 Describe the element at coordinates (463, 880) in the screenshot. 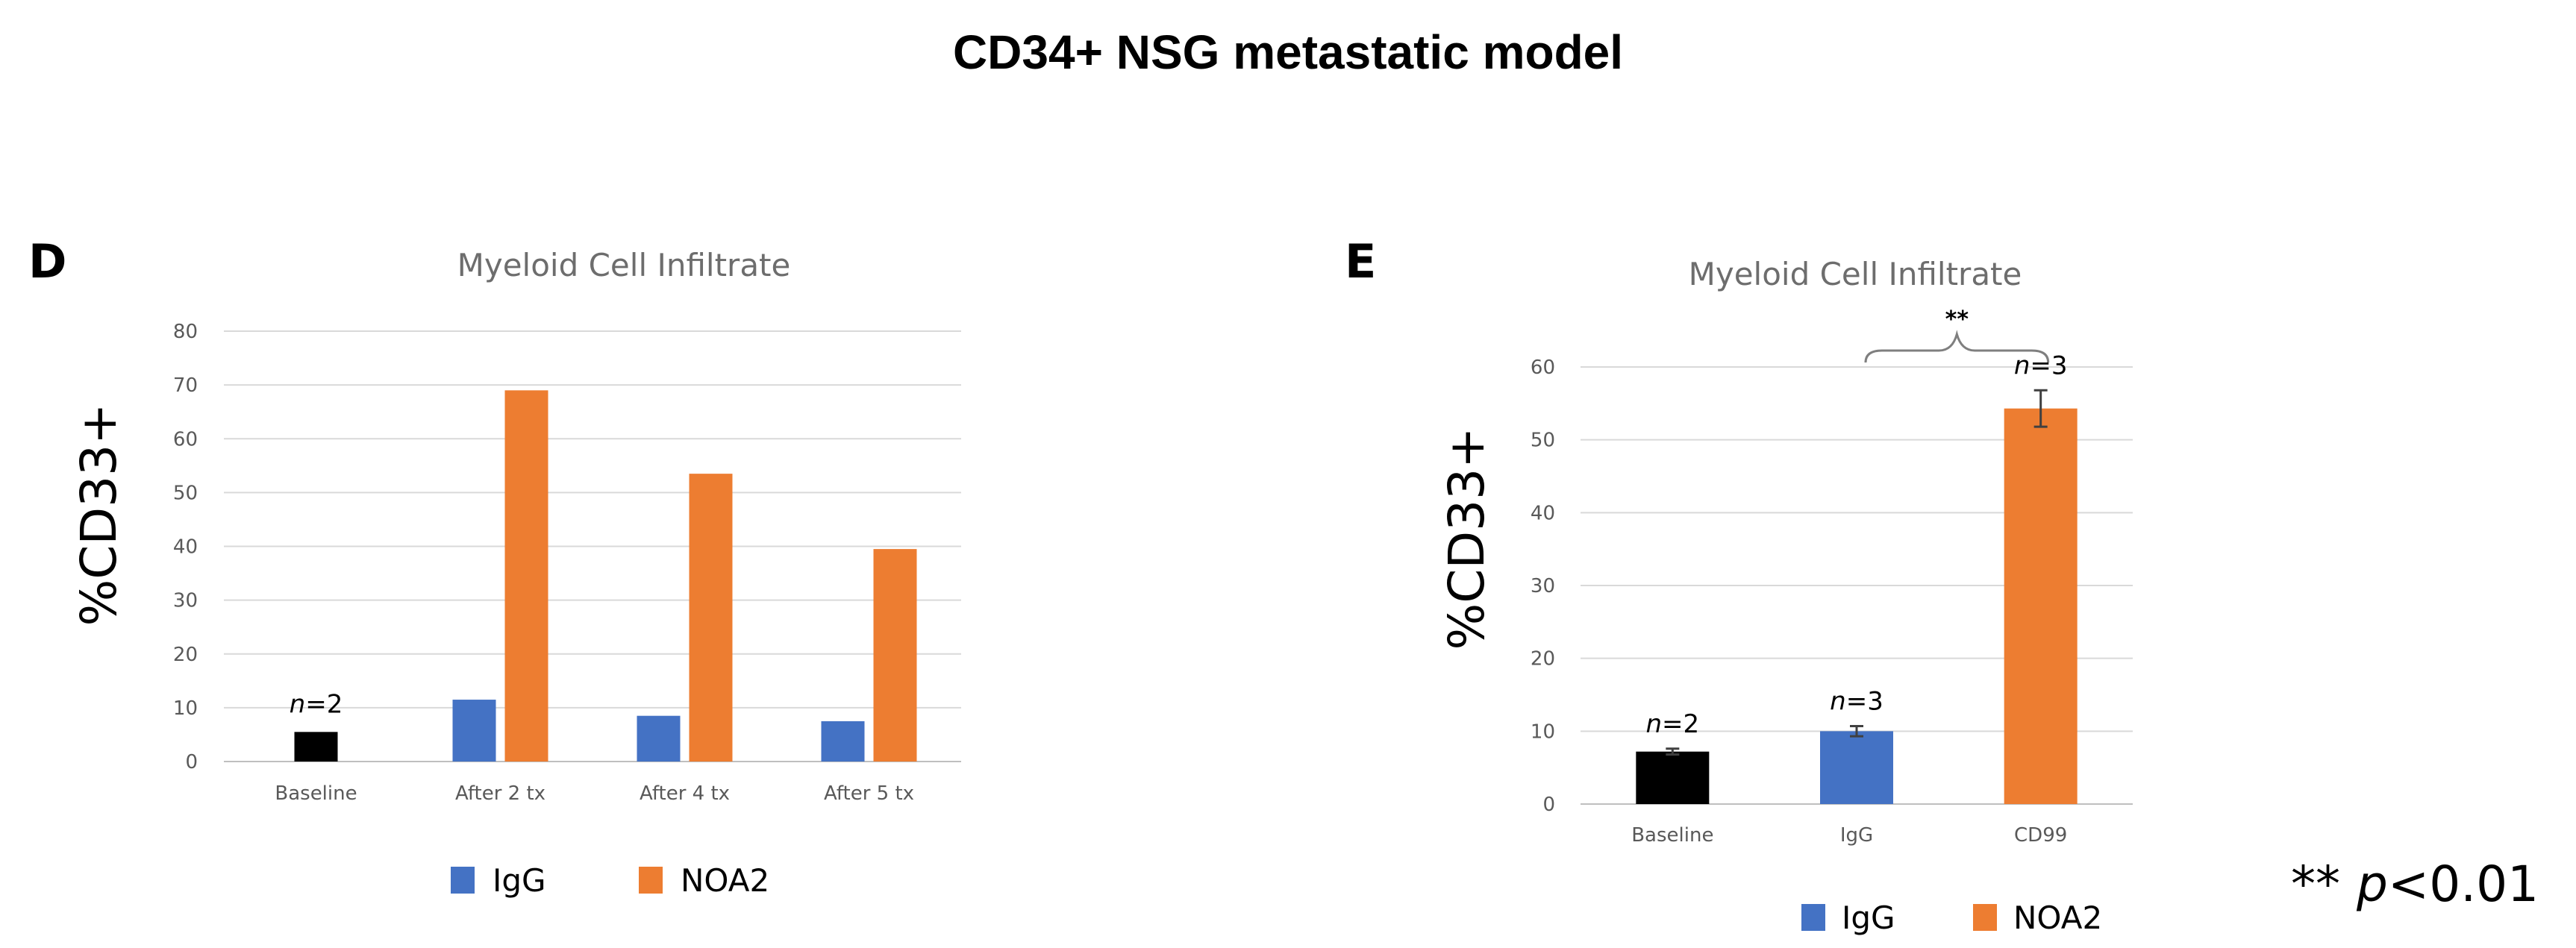

I see `panel-d-legend-swatch-igg` at that location.